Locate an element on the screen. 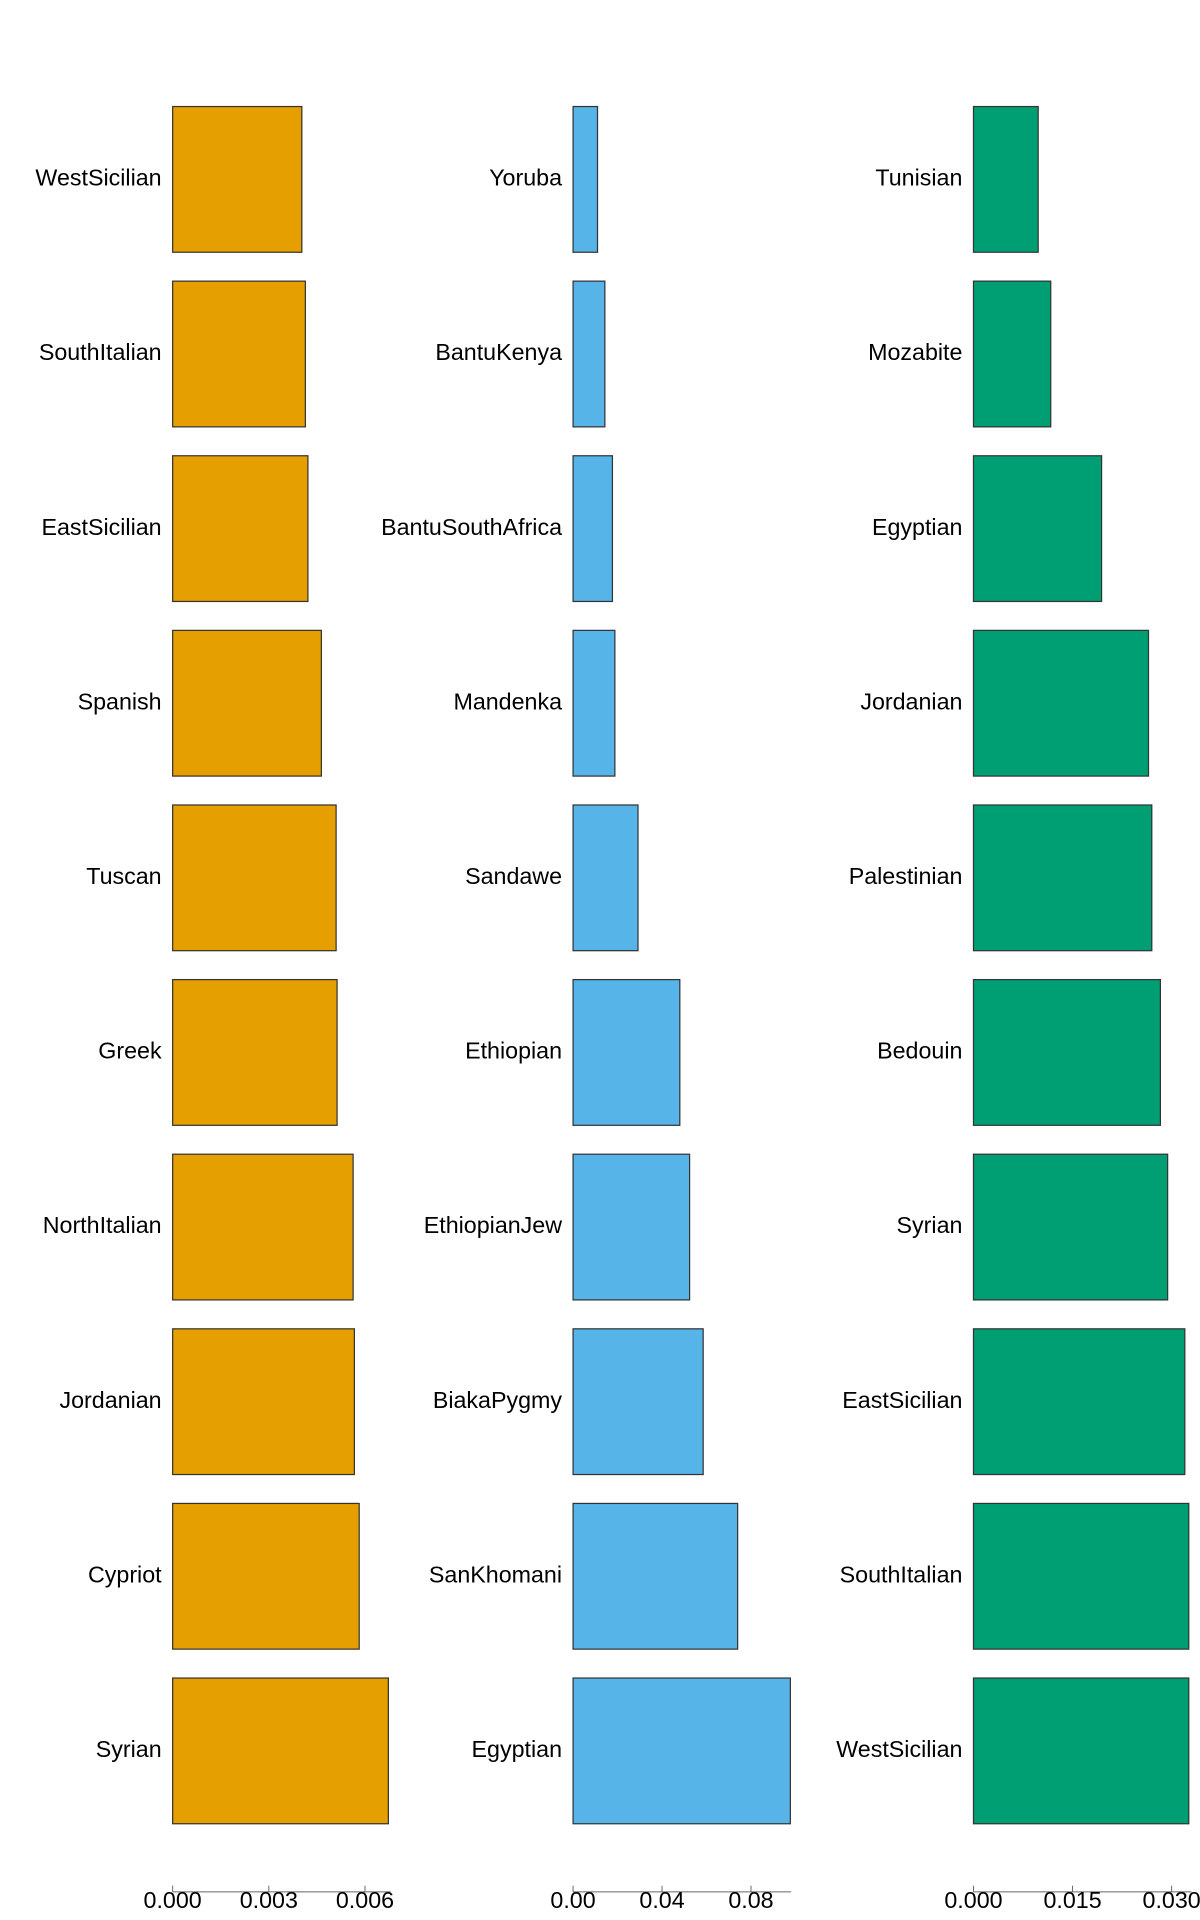 The height and width of the screenshot is (1920, 1200). category-label: Mozabite is located at coordinates (915, 352).